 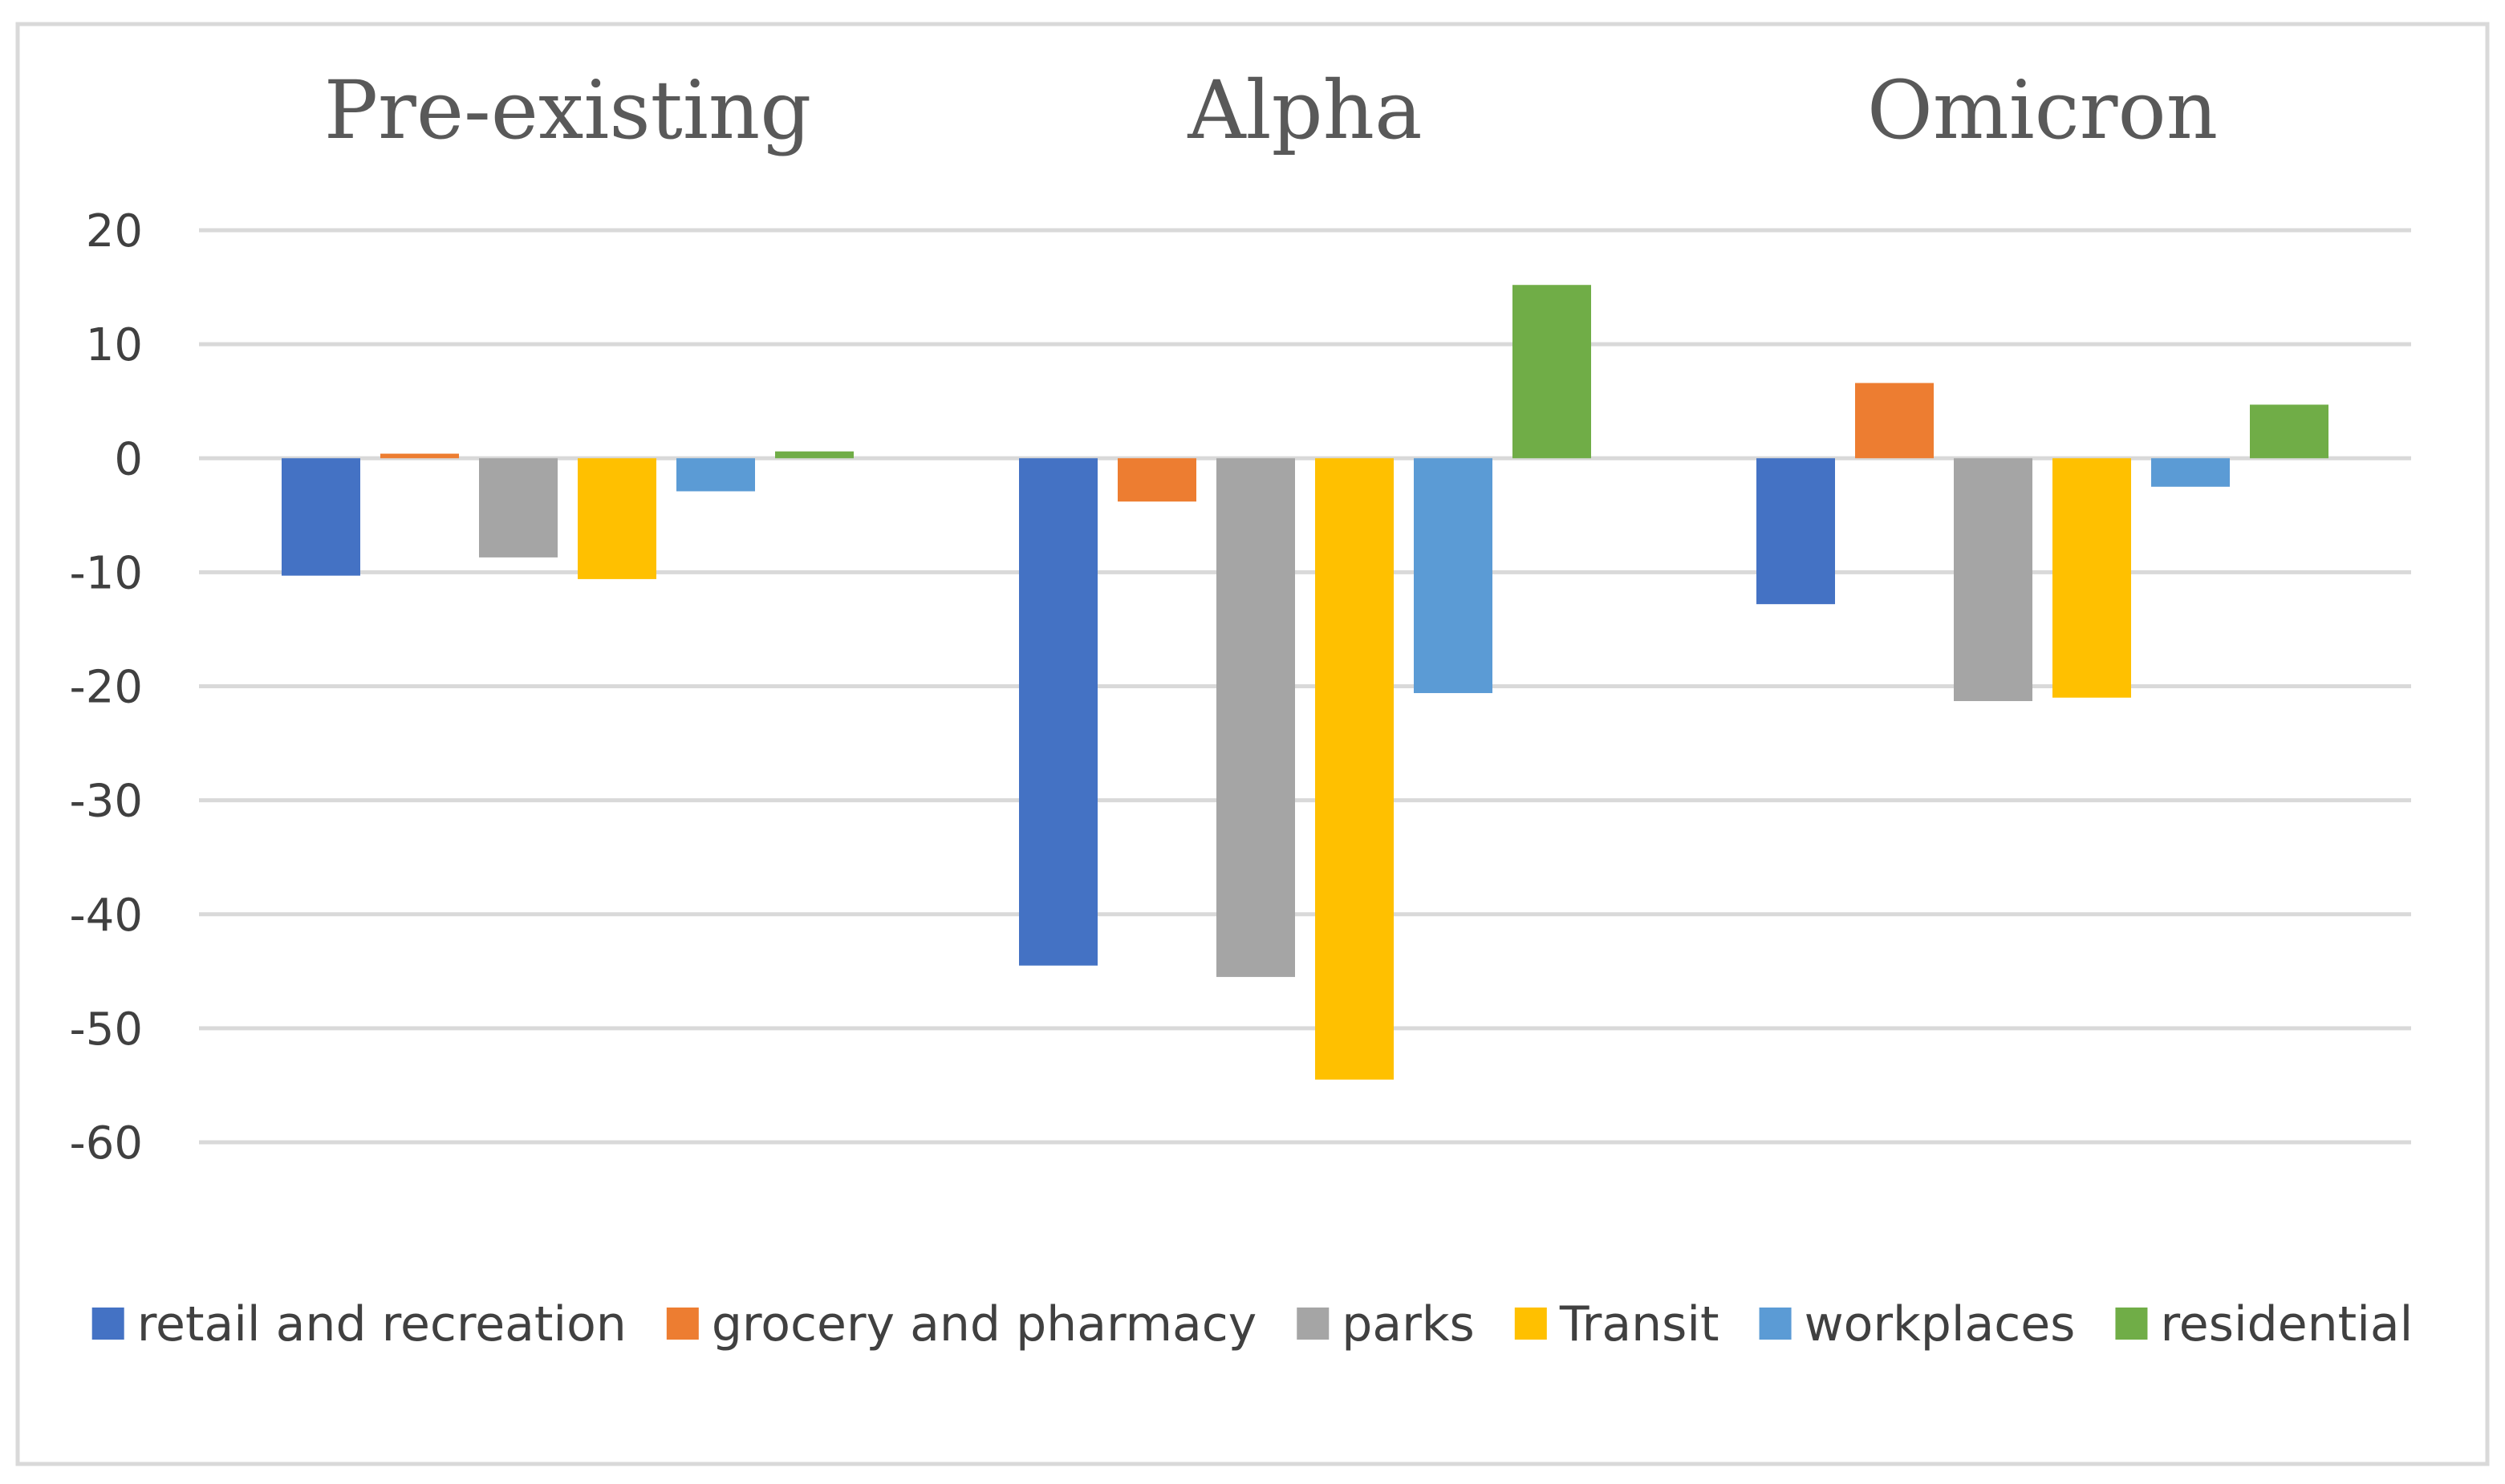 I want to click on bar-alpha-retail-and-recreation, so click(x=1058, y=712).